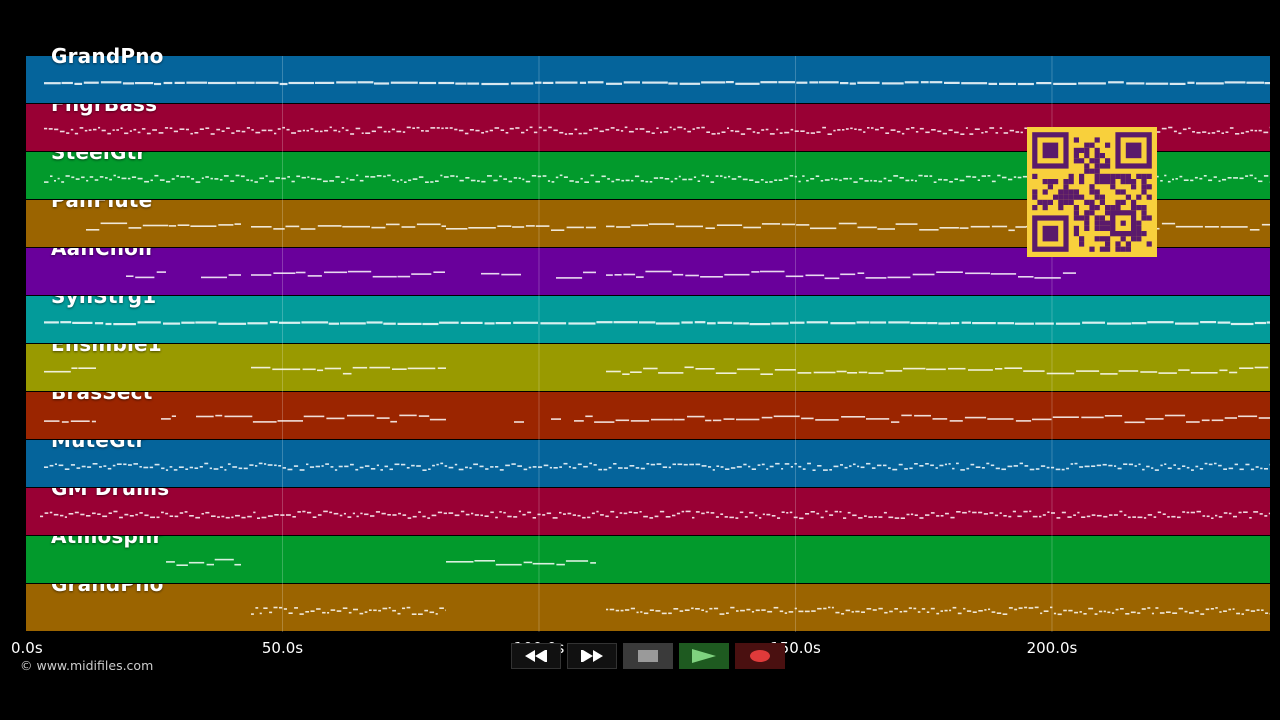  I want to click on fast-forward-button, so click(592, 656).